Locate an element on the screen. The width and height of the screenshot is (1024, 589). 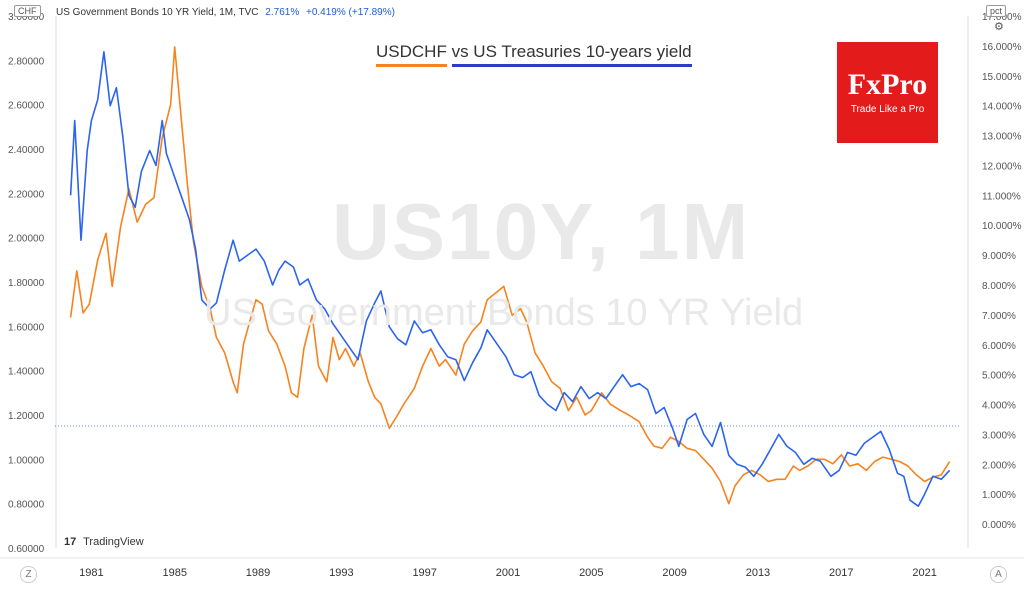
x-tick-label: 2005 is located at coordinates (591, 573).